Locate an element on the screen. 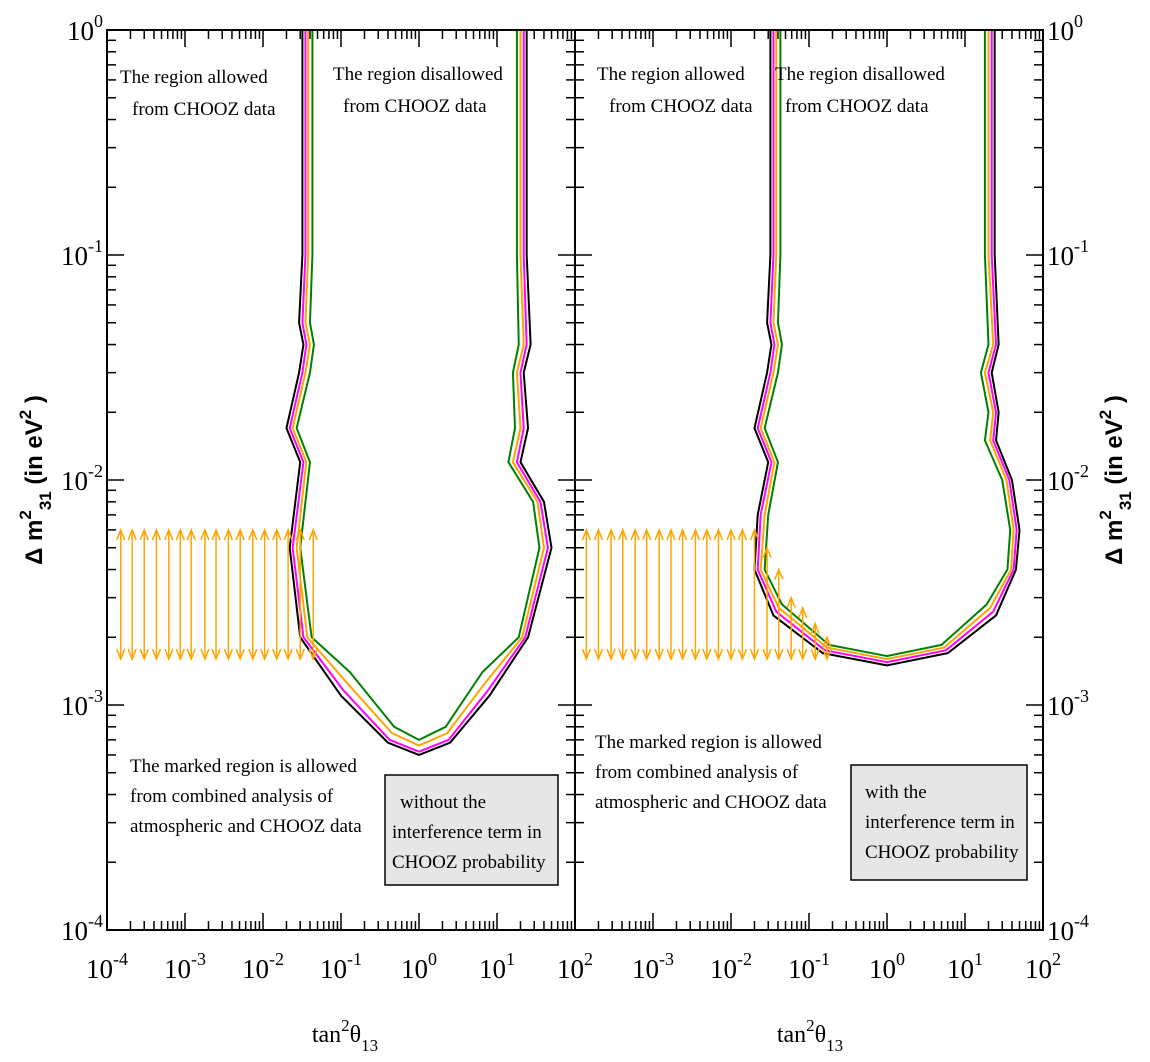 This screenshot has height=1062, width=1150. x-axis-label: tan2θ13 is located at coordinates (345, 1035).